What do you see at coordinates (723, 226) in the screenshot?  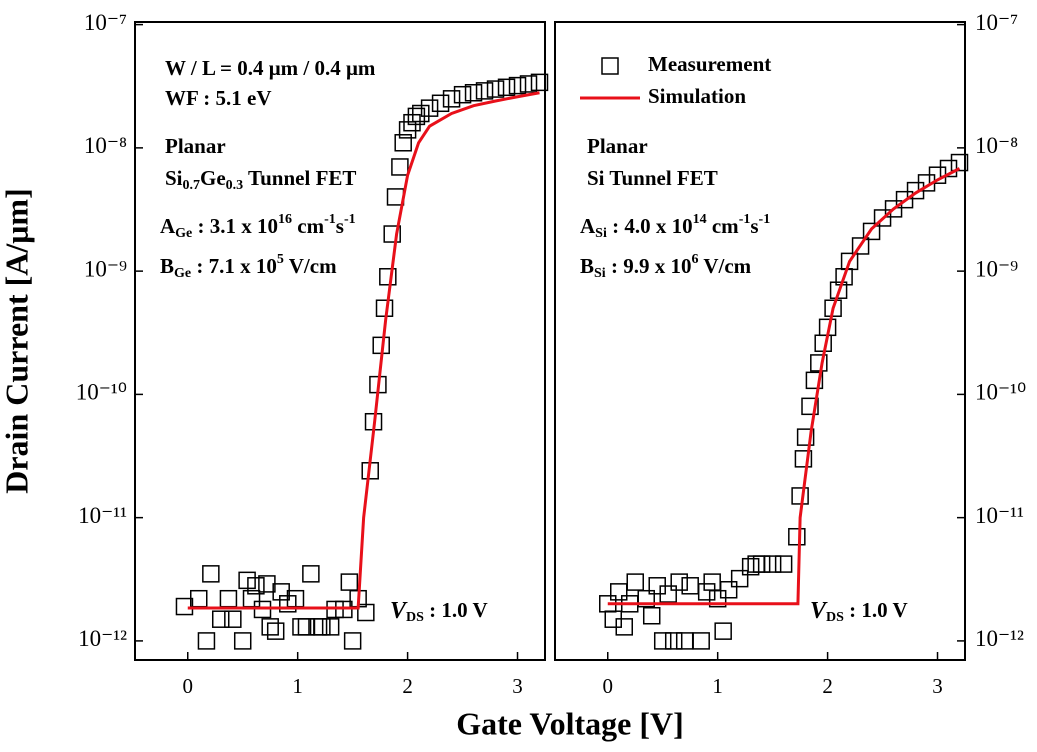 I see `annotation-run: cm` at bounding box center [723, 226].